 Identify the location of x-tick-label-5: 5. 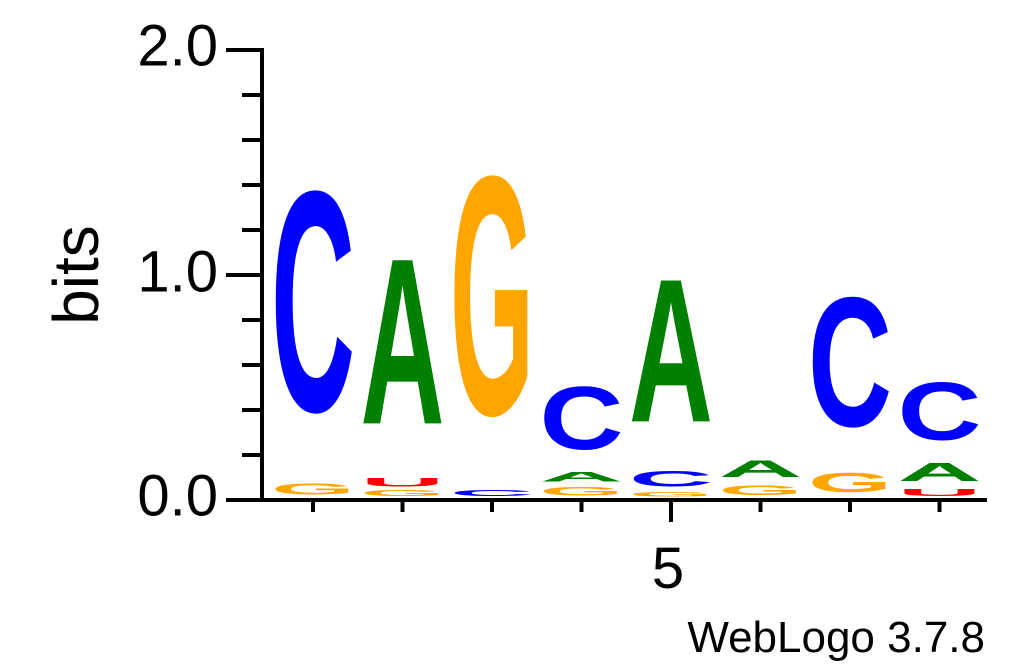
(668, 568).